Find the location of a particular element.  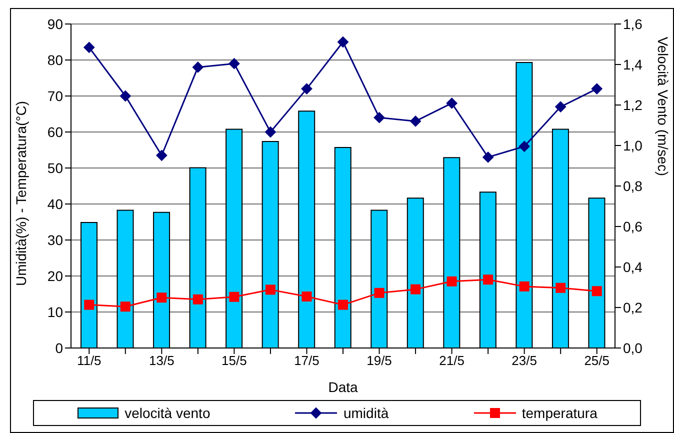

y-tick-label: 60 is located at coordinates (55, 132).